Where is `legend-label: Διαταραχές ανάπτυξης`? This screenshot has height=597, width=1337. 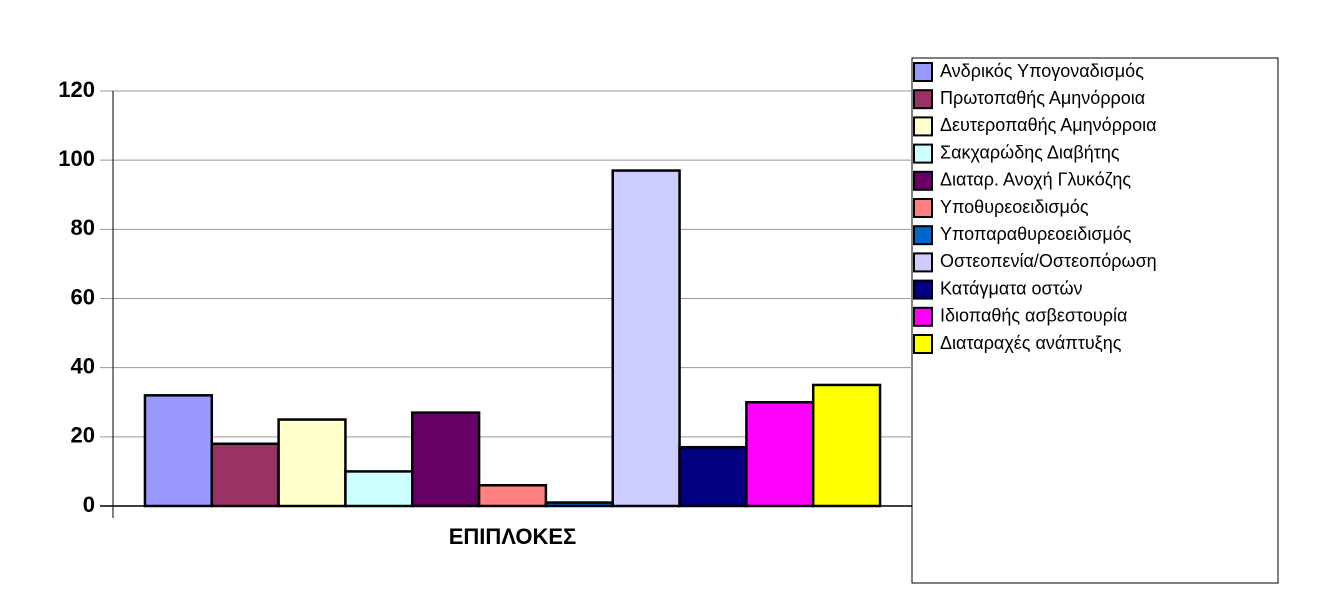
legend-label: Διαταραχές ανάπτυξης is located at coordinates (1031, 343).